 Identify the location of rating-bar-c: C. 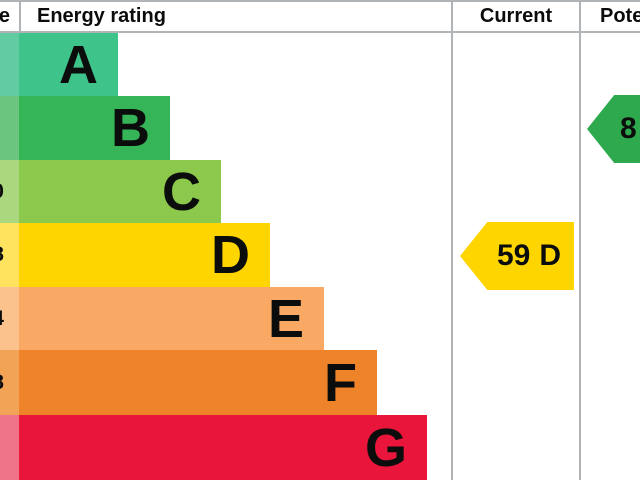
(120, 191).